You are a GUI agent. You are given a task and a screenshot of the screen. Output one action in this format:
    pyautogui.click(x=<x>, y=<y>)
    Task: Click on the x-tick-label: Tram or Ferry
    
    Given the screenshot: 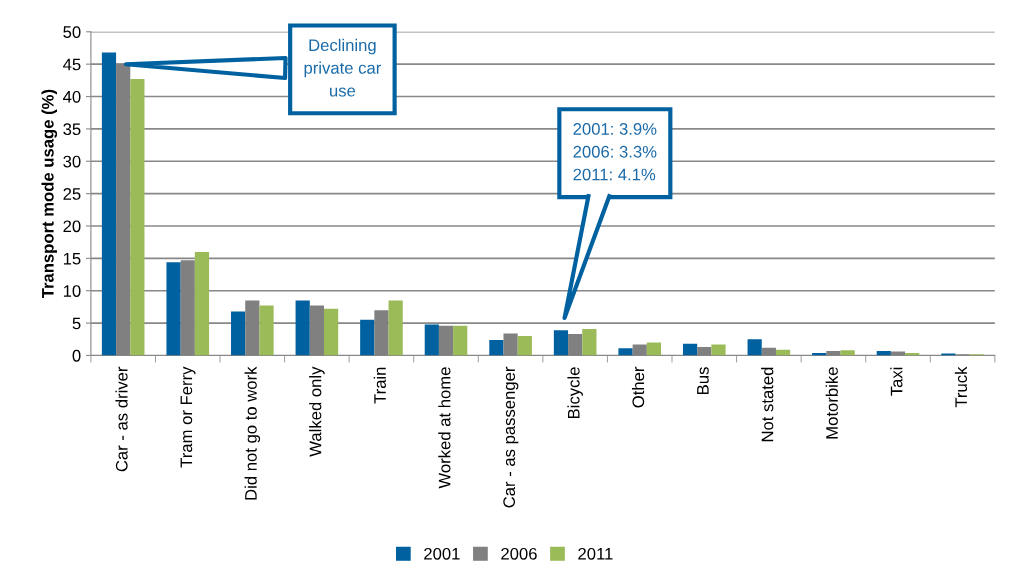 What is the action you would take?
    pyautogui.click(x=188, y=417)
    